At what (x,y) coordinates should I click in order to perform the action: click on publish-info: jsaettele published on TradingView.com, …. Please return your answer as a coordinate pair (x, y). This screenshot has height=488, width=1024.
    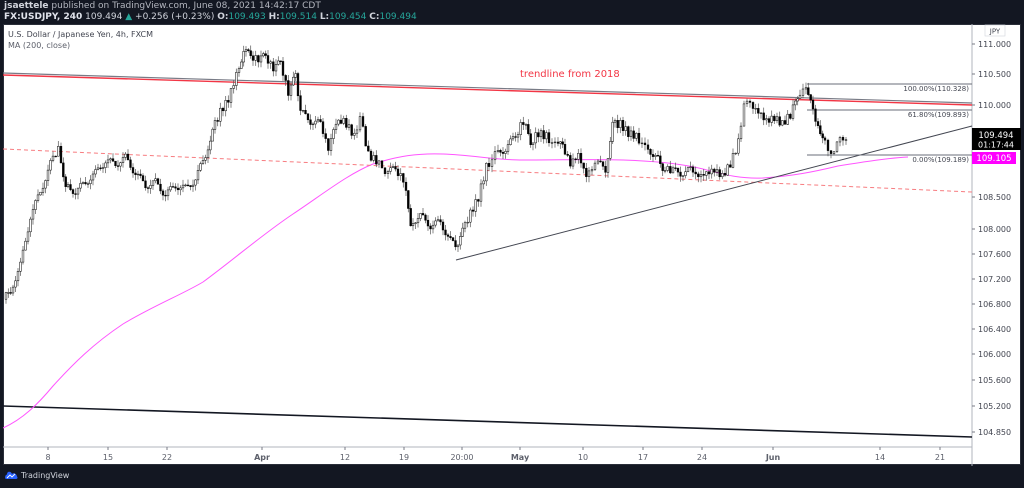
    Looking at the image, I should click on (162, 6).